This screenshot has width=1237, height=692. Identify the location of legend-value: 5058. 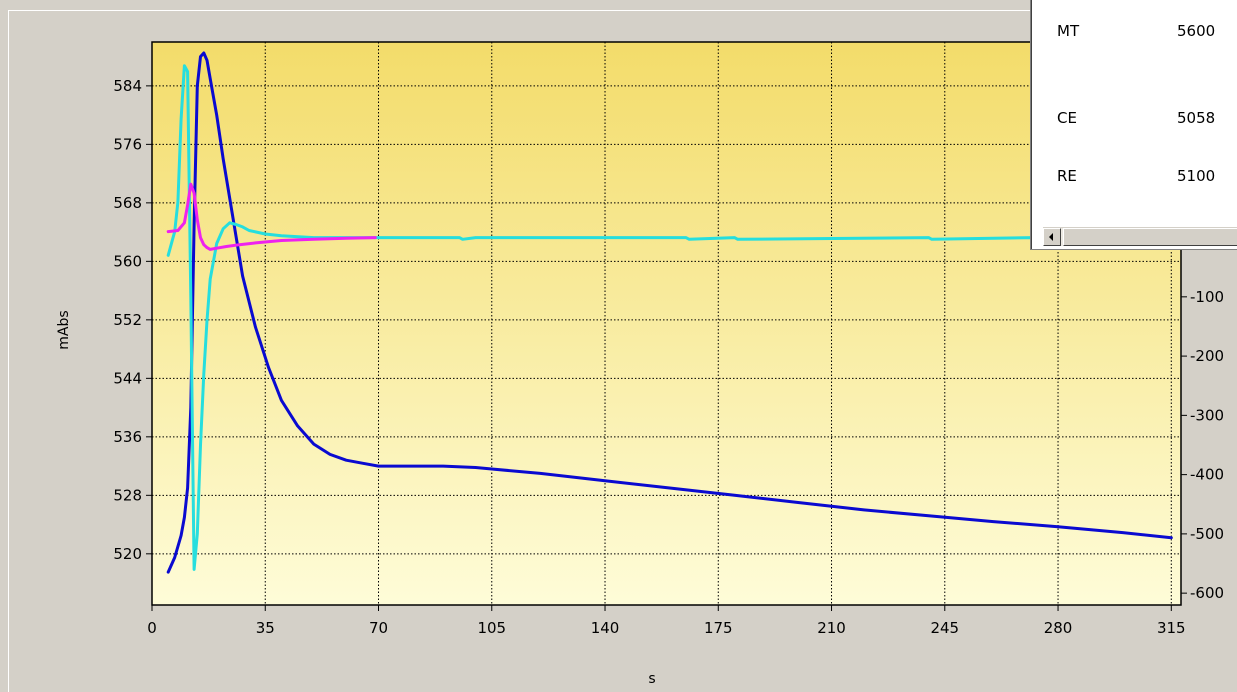
(1196, 118).